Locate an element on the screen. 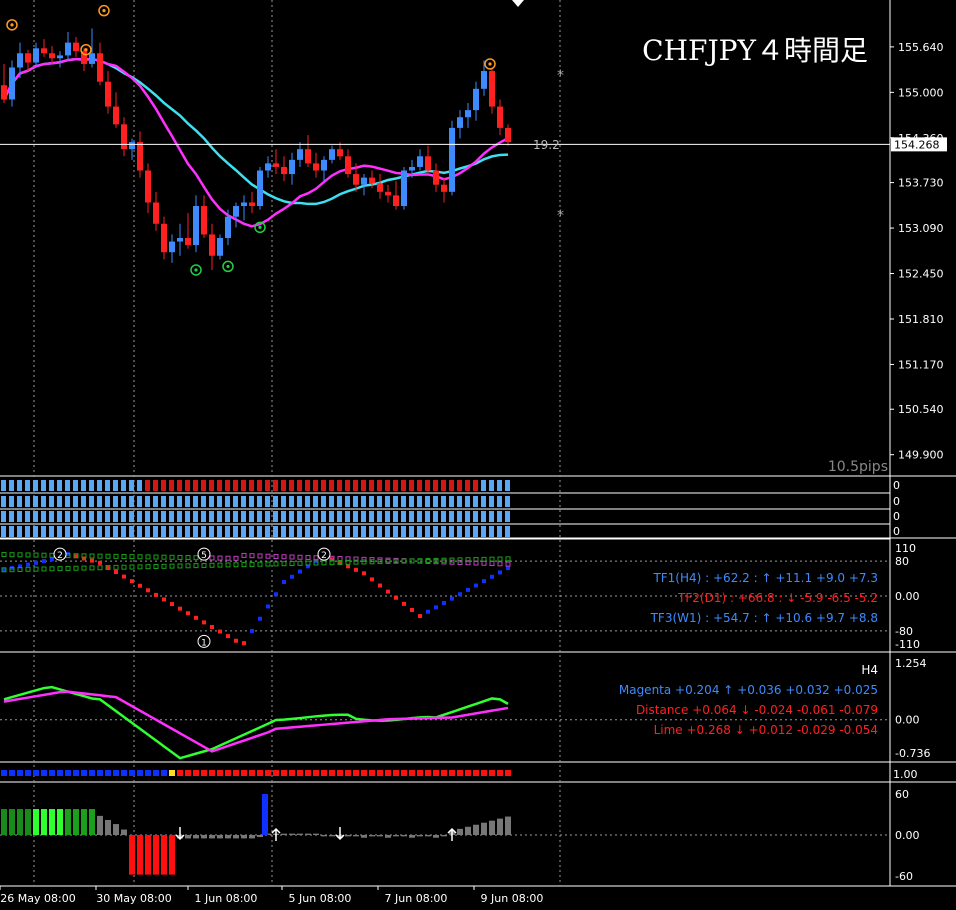  sub2-row-label: Magenta +0.204 ↑ +0.036 +0.032 +0.025 is located at coordinates (748, 690).